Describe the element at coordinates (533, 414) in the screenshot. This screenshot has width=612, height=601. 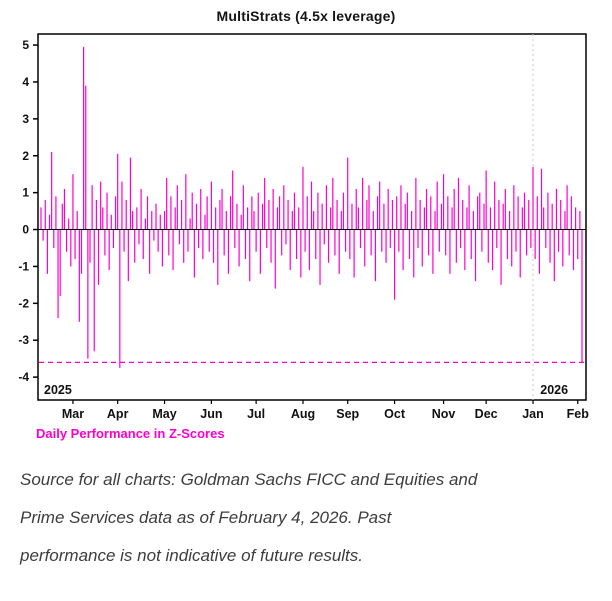
I see `x-axis-month-label: Jan` at that location.